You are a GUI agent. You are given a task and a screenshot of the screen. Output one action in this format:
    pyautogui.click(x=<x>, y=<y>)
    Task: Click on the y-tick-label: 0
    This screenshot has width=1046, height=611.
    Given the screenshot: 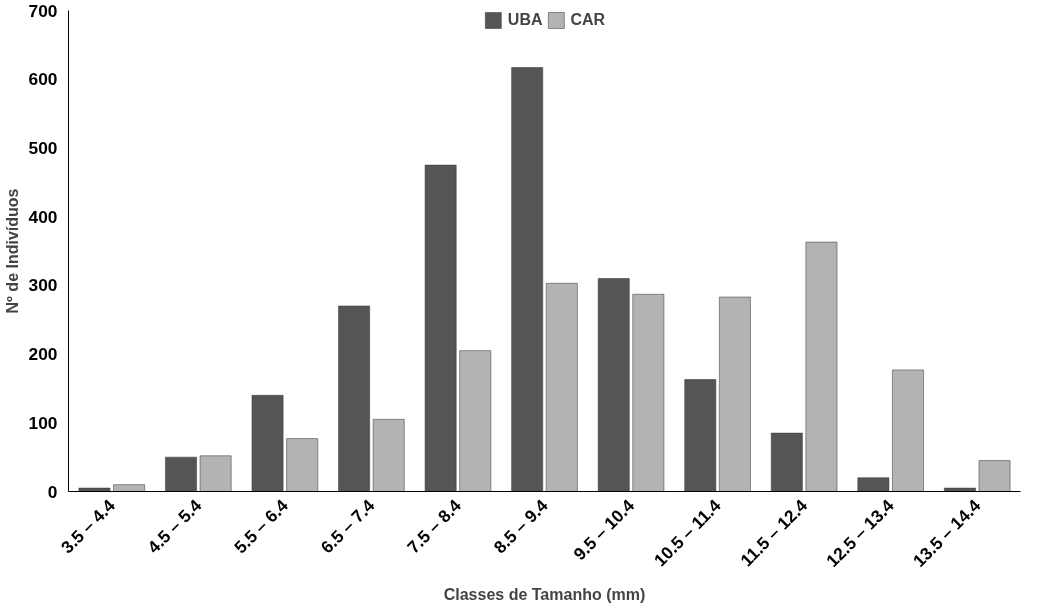 What is the action you would take?
    pyautogui.click(x=52, y=491)
    